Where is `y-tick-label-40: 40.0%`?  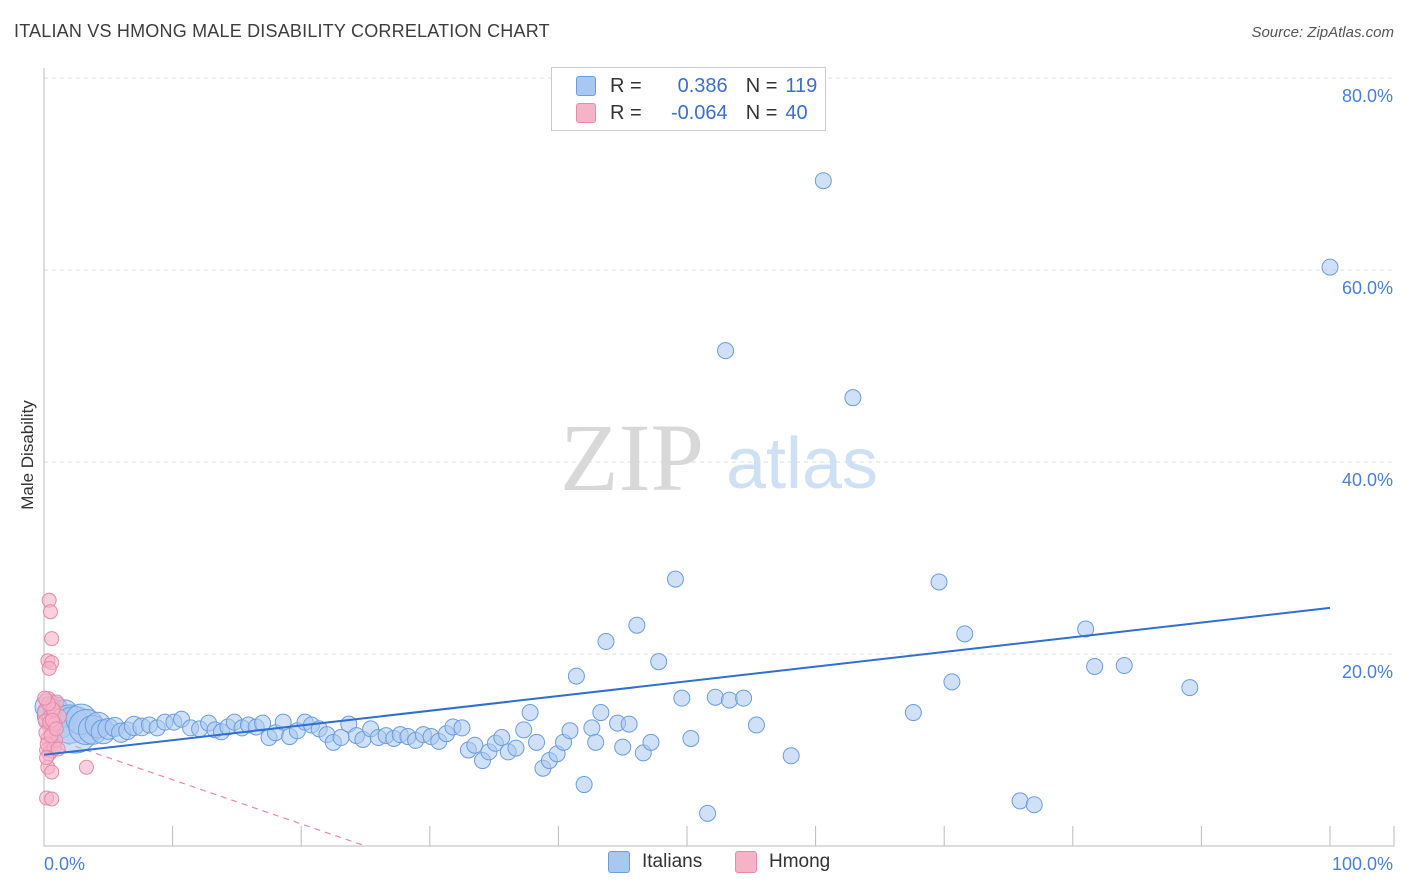 y-tick-label-40: 40.0% is located at coordinates (1367, 480).